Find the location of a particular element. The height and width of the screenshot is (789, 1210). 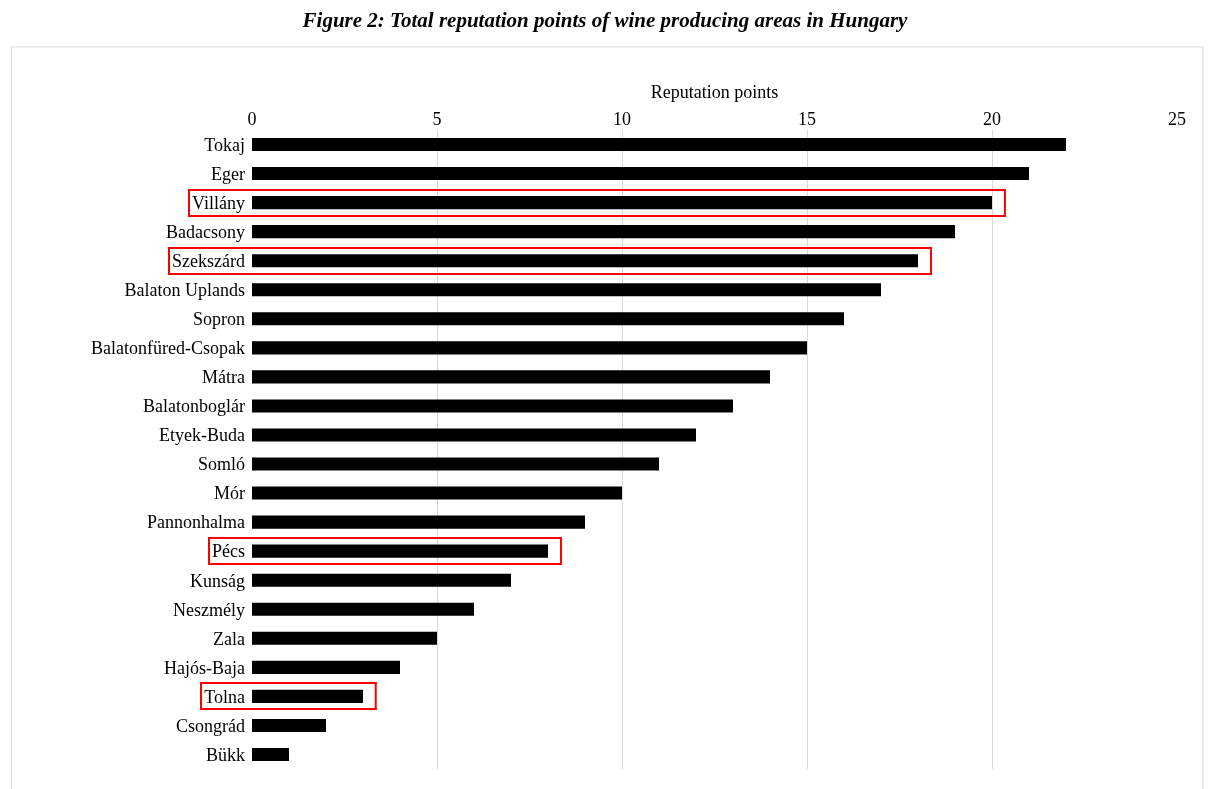

y-tick-label: Etyek-Buda is located at coordinates (202, 435).